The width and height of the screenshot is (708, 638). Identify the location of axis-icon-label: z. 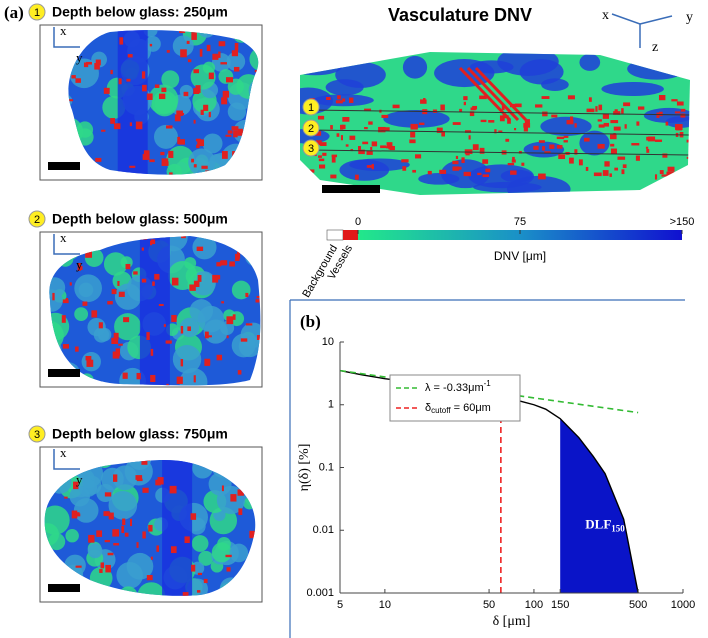
(655, 47).